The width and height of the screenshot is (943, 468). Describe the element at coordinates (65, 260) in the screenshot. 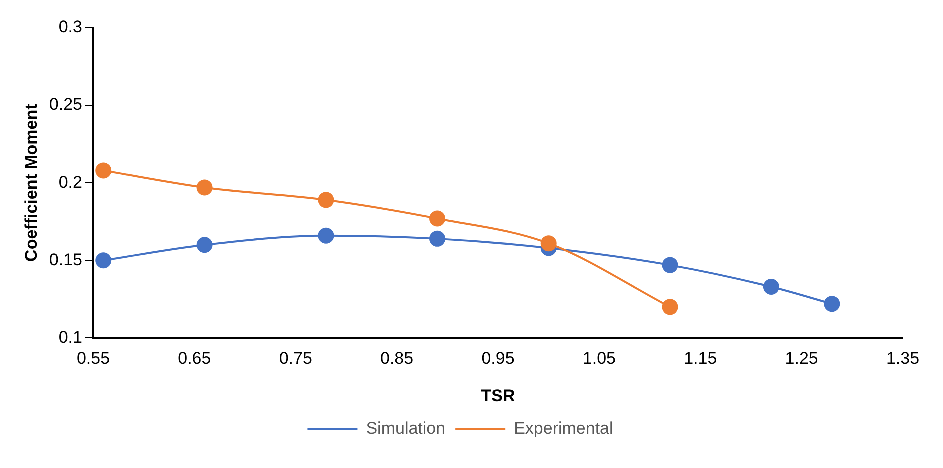

I see `y-tick-label: 0.15` at that location.